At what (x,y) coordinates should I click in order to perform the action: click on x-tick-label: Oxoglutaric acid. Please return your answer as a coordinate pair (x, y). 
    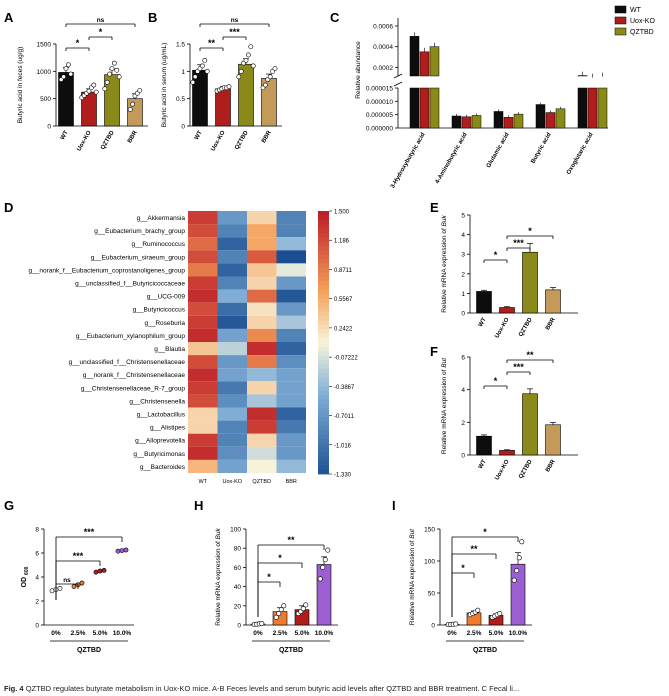
    Looking at the image, I should click on (580, 154).